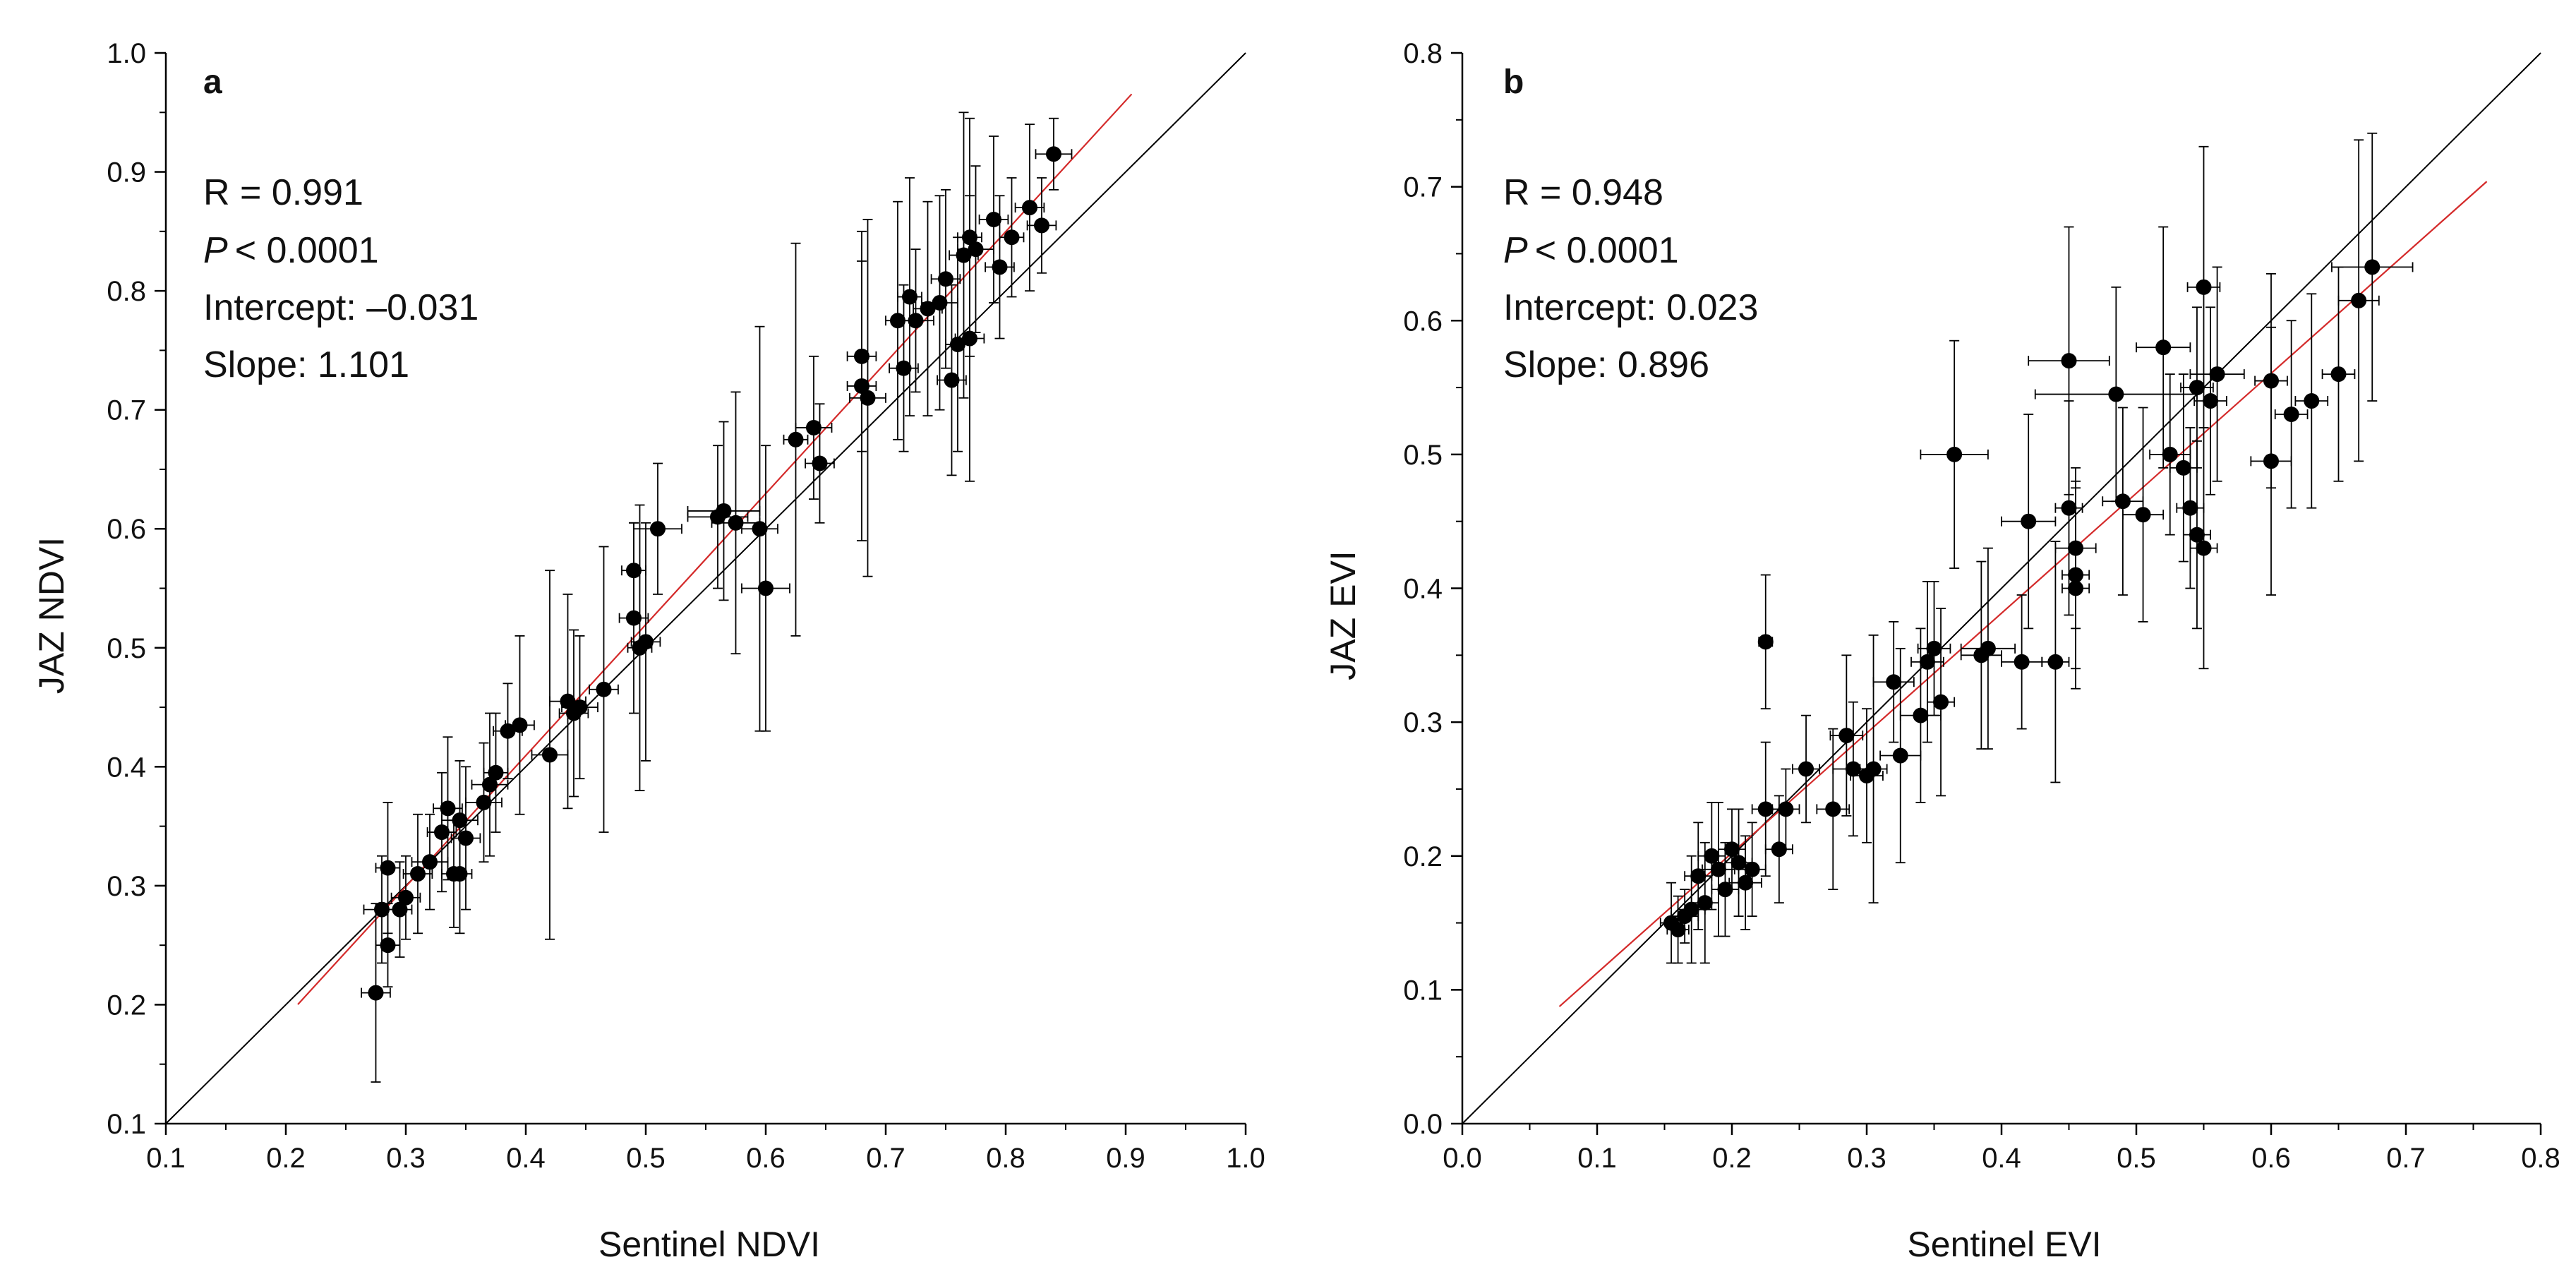  Describe the element at coordinates (291, 250) in the screenshot. I see `panel-a-p-value: P < 0.0001` at that location.